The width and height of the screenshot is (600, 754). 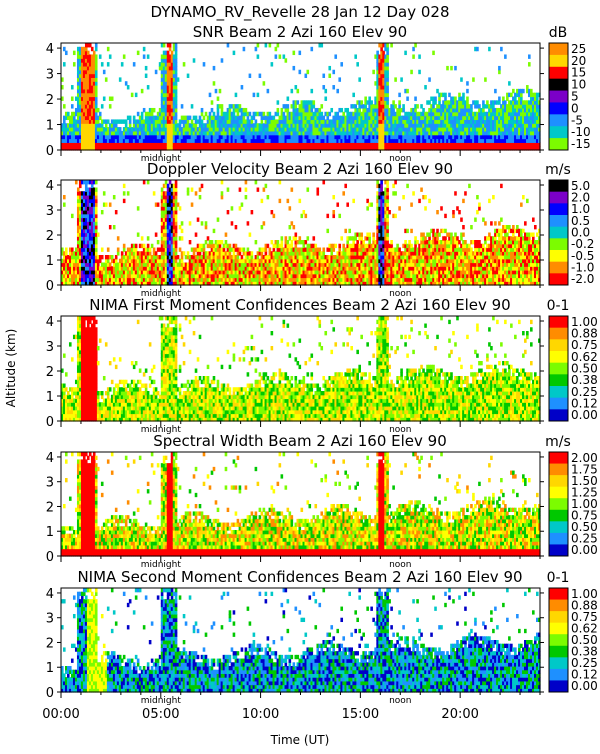 I want to click on heatmap-field, so click(x=301, y=233).